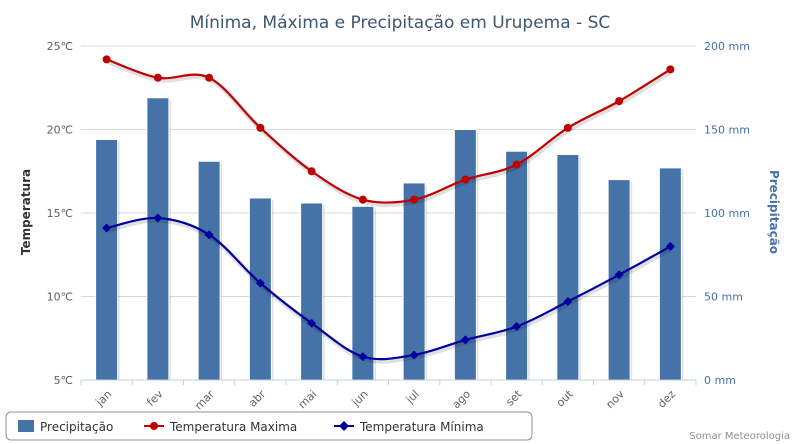 The image size is (800, 444). I want to click on y-right-tick-label: 200 mm, so click(727, 46).